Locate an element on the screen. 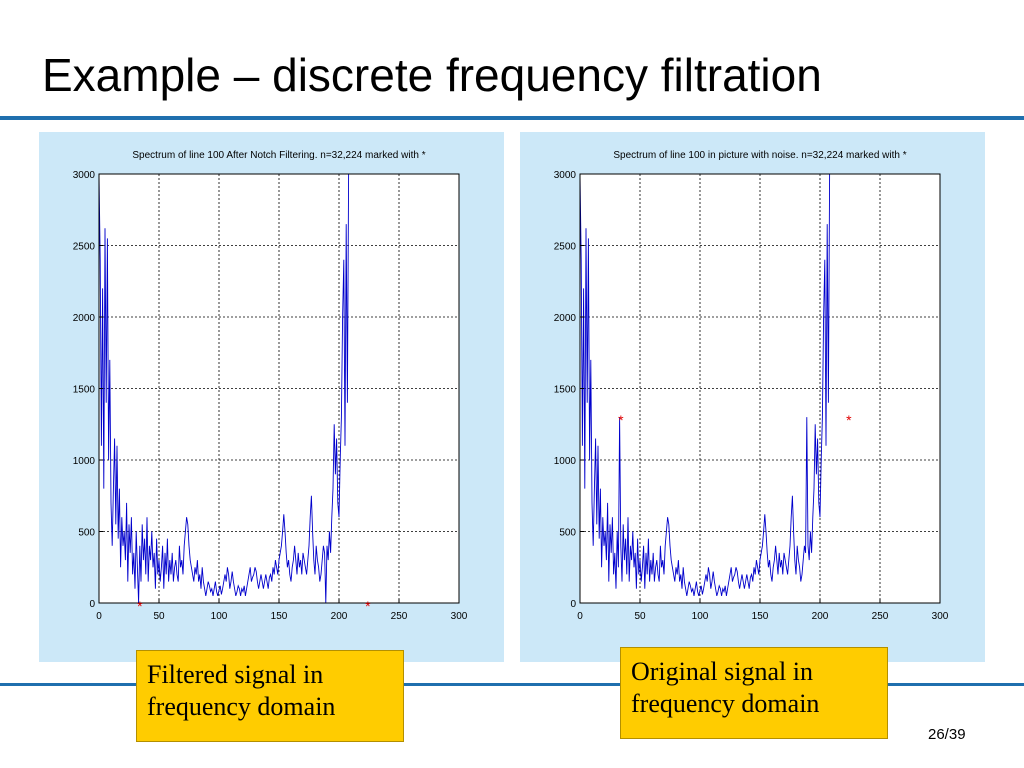 Image resolution: width=1024 pixels, height=768 pixels. filtered-ytick-label-500: 500 is located at coordinates (86, 533).